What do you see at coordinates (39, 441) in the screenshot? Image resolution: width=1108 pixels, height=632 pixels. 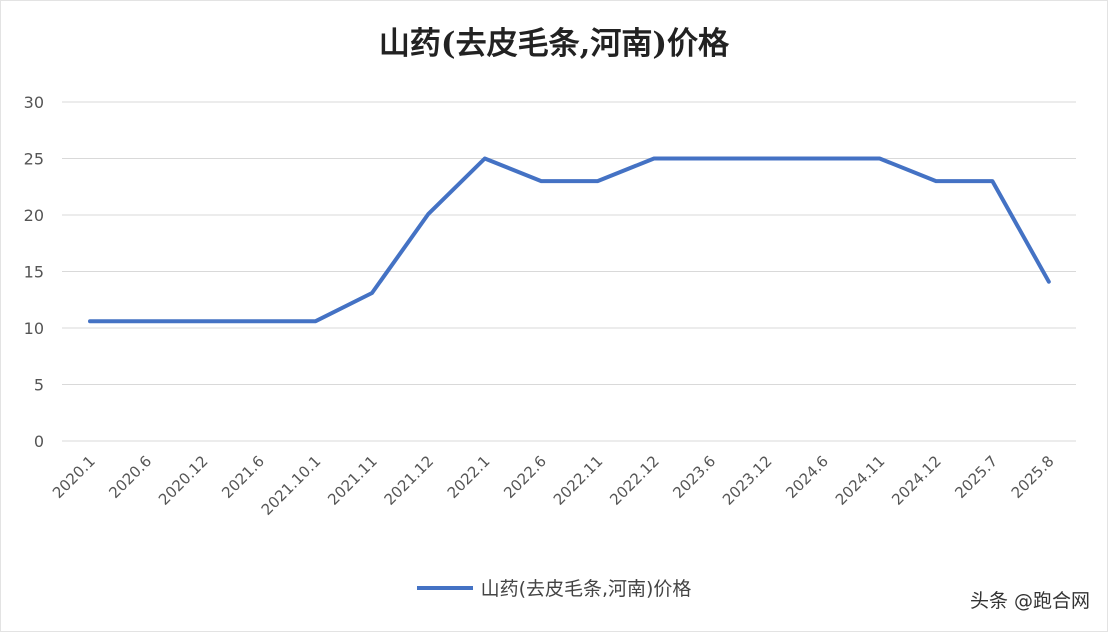 I see `y-tick-label: 0` at bounding box center [39, 441].